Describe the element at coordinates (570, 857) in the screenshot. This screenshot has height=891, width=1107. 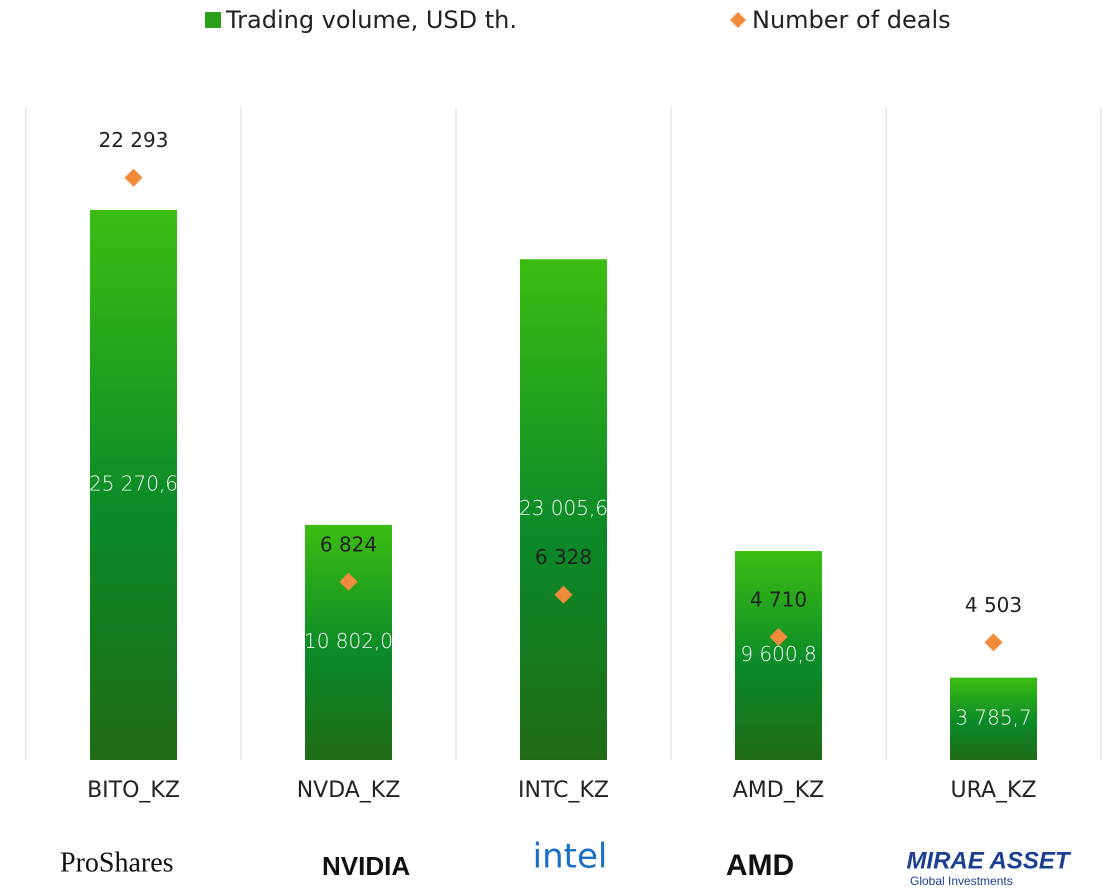
I see `logo: intel` at that location.